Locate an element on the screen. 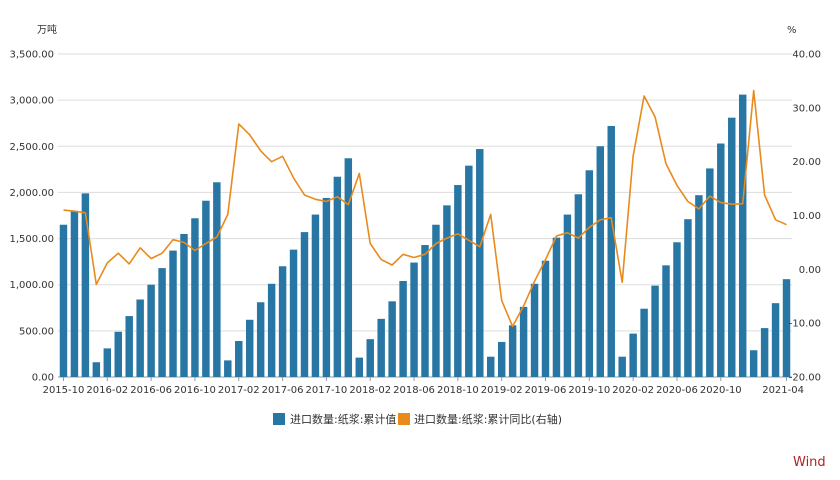 The height and width of the screenshot is (480, 840). x-tick-label: 2016-06 is located at coordinates (151, 390).